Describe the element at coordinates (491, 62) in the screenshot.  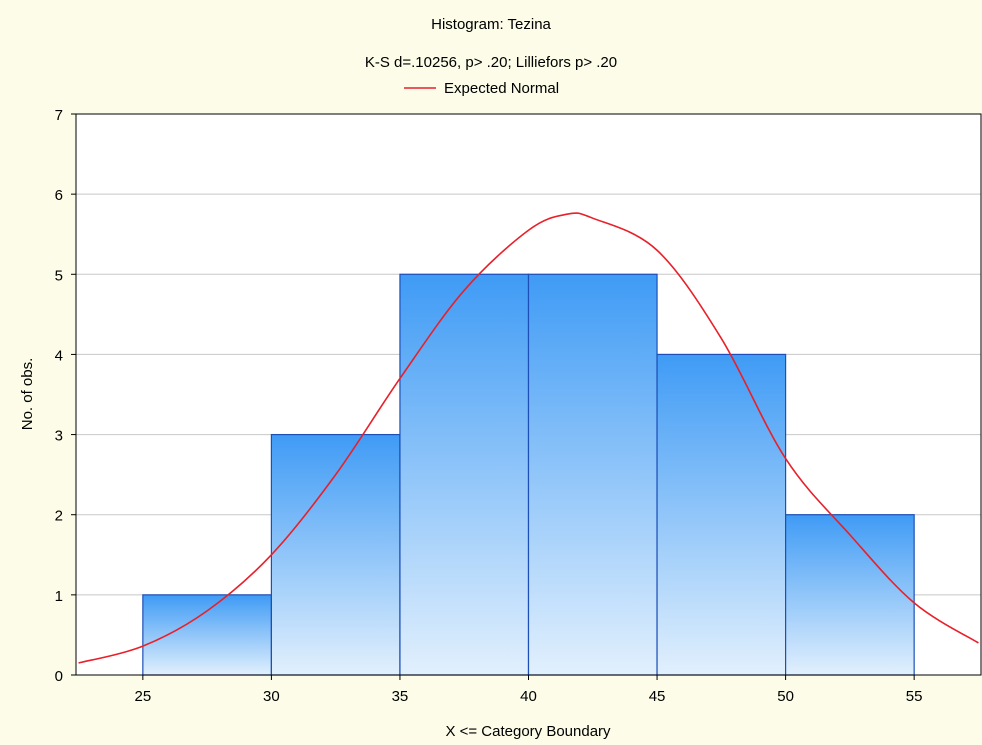
I see `chart-subtitle: K-S d=.10256, p> .20; Lilliefors p> .20` at that location.